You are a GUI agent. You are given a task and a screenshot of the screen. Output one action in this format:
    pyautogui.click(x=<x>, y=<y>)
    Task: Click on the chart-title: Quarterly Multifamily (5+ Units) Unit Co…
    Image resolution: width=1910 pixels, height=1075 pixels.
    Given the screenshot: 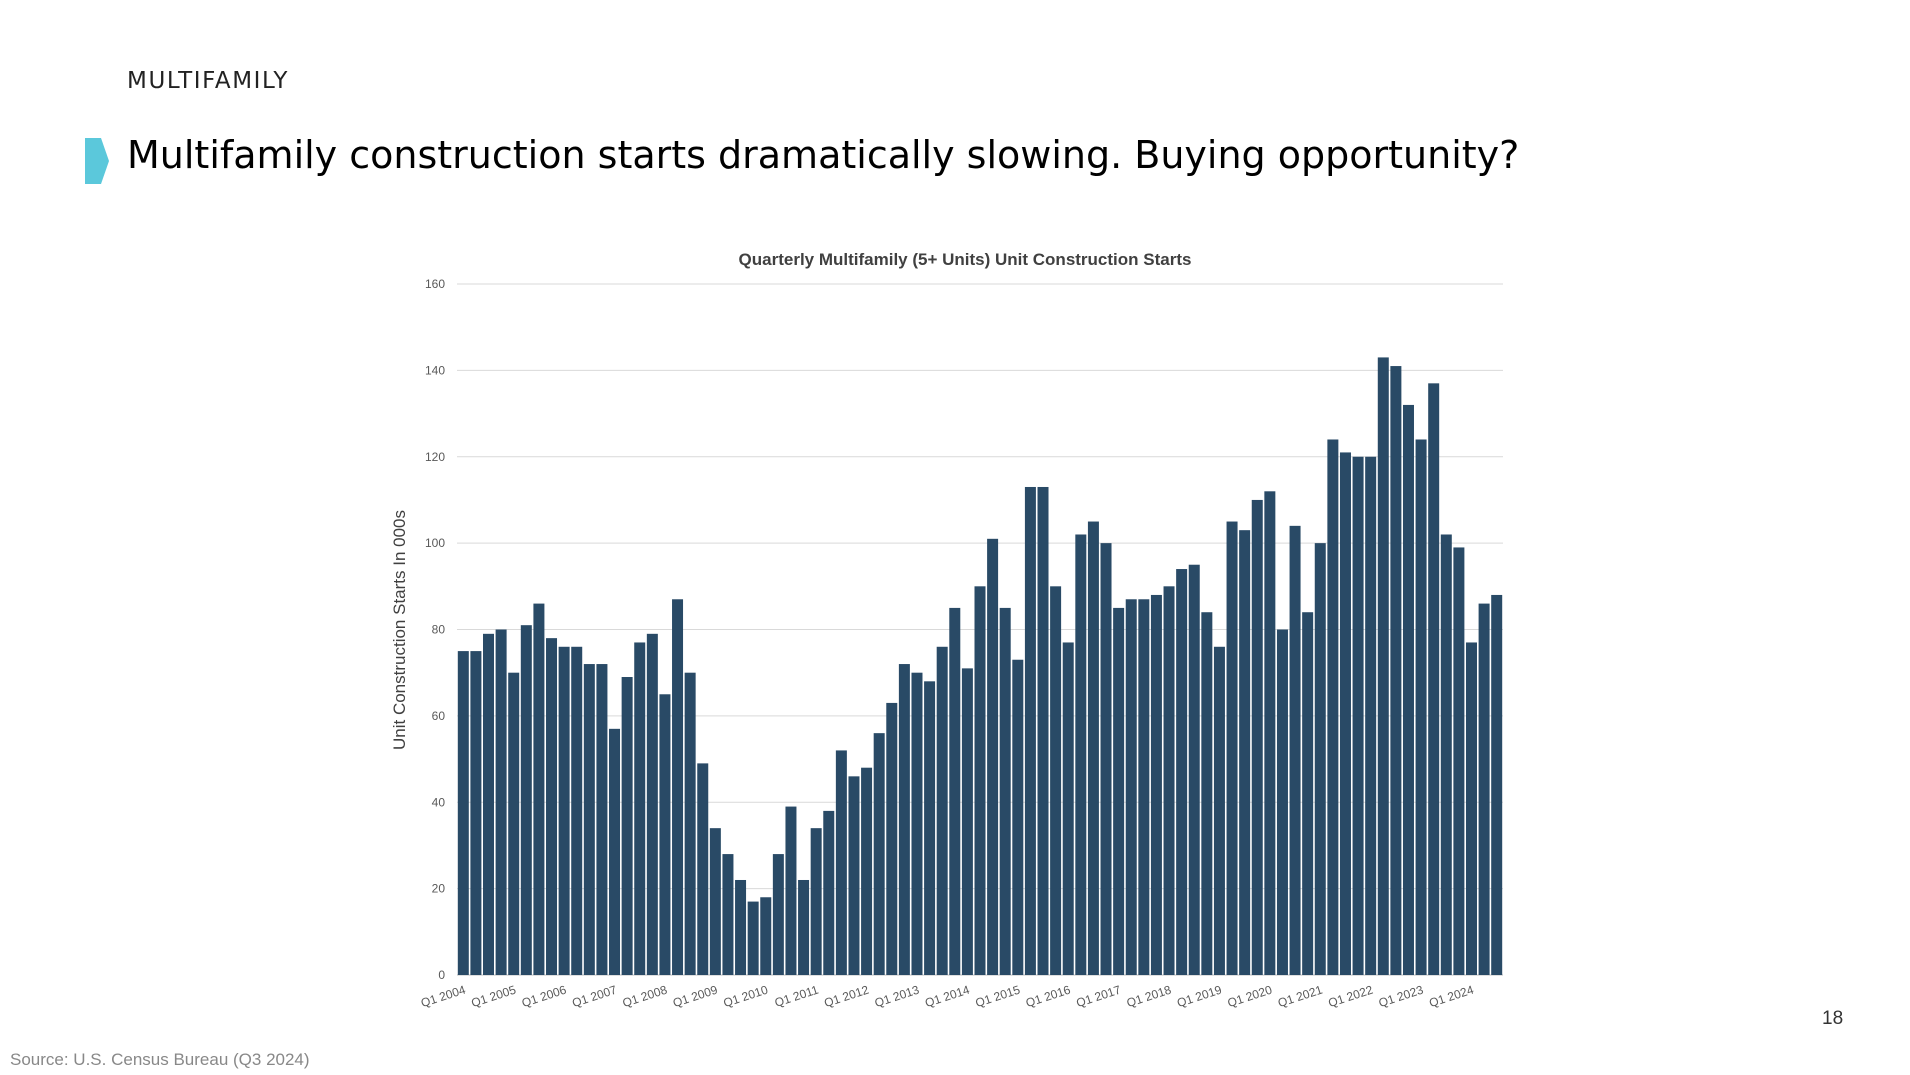 What is the action you would take?
    pyautogui.click(x=965, y=259)
    